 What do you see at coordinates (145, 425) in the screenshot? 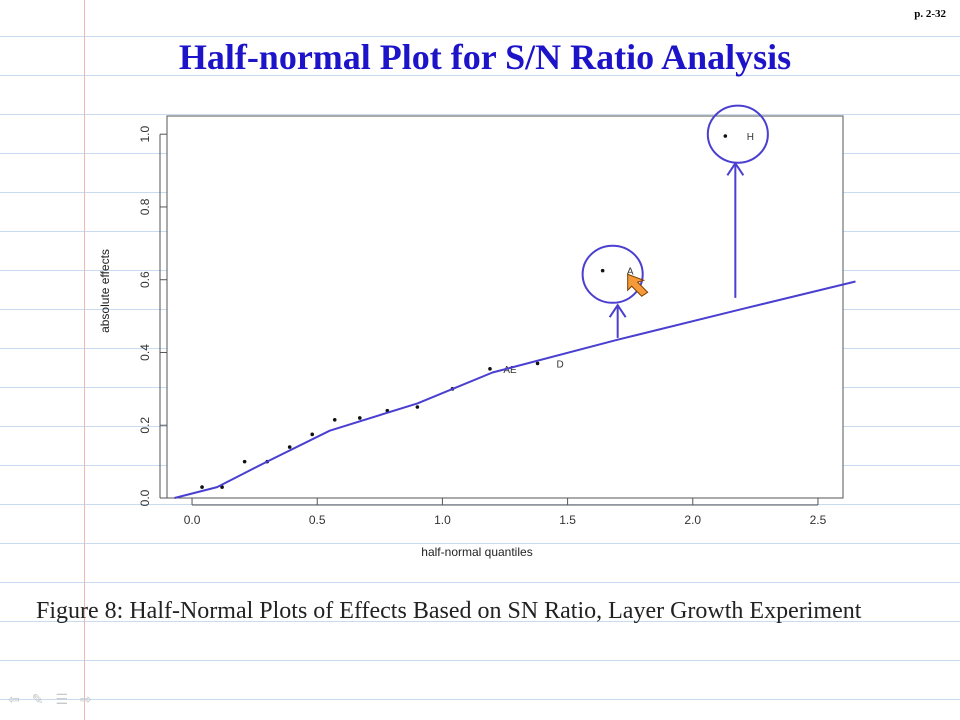
I see `y-tick-label: 0.2` at bounding box center [145, 425].